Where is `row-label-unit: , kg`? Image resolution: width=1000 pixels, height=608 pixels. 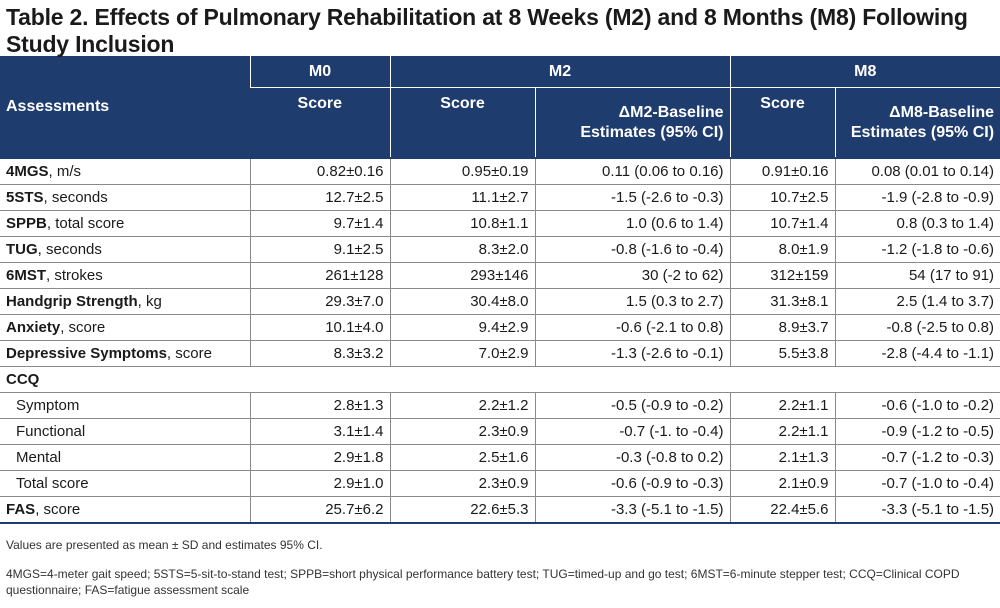
row-label-unit: , kg is located at coordinates (149, 301).